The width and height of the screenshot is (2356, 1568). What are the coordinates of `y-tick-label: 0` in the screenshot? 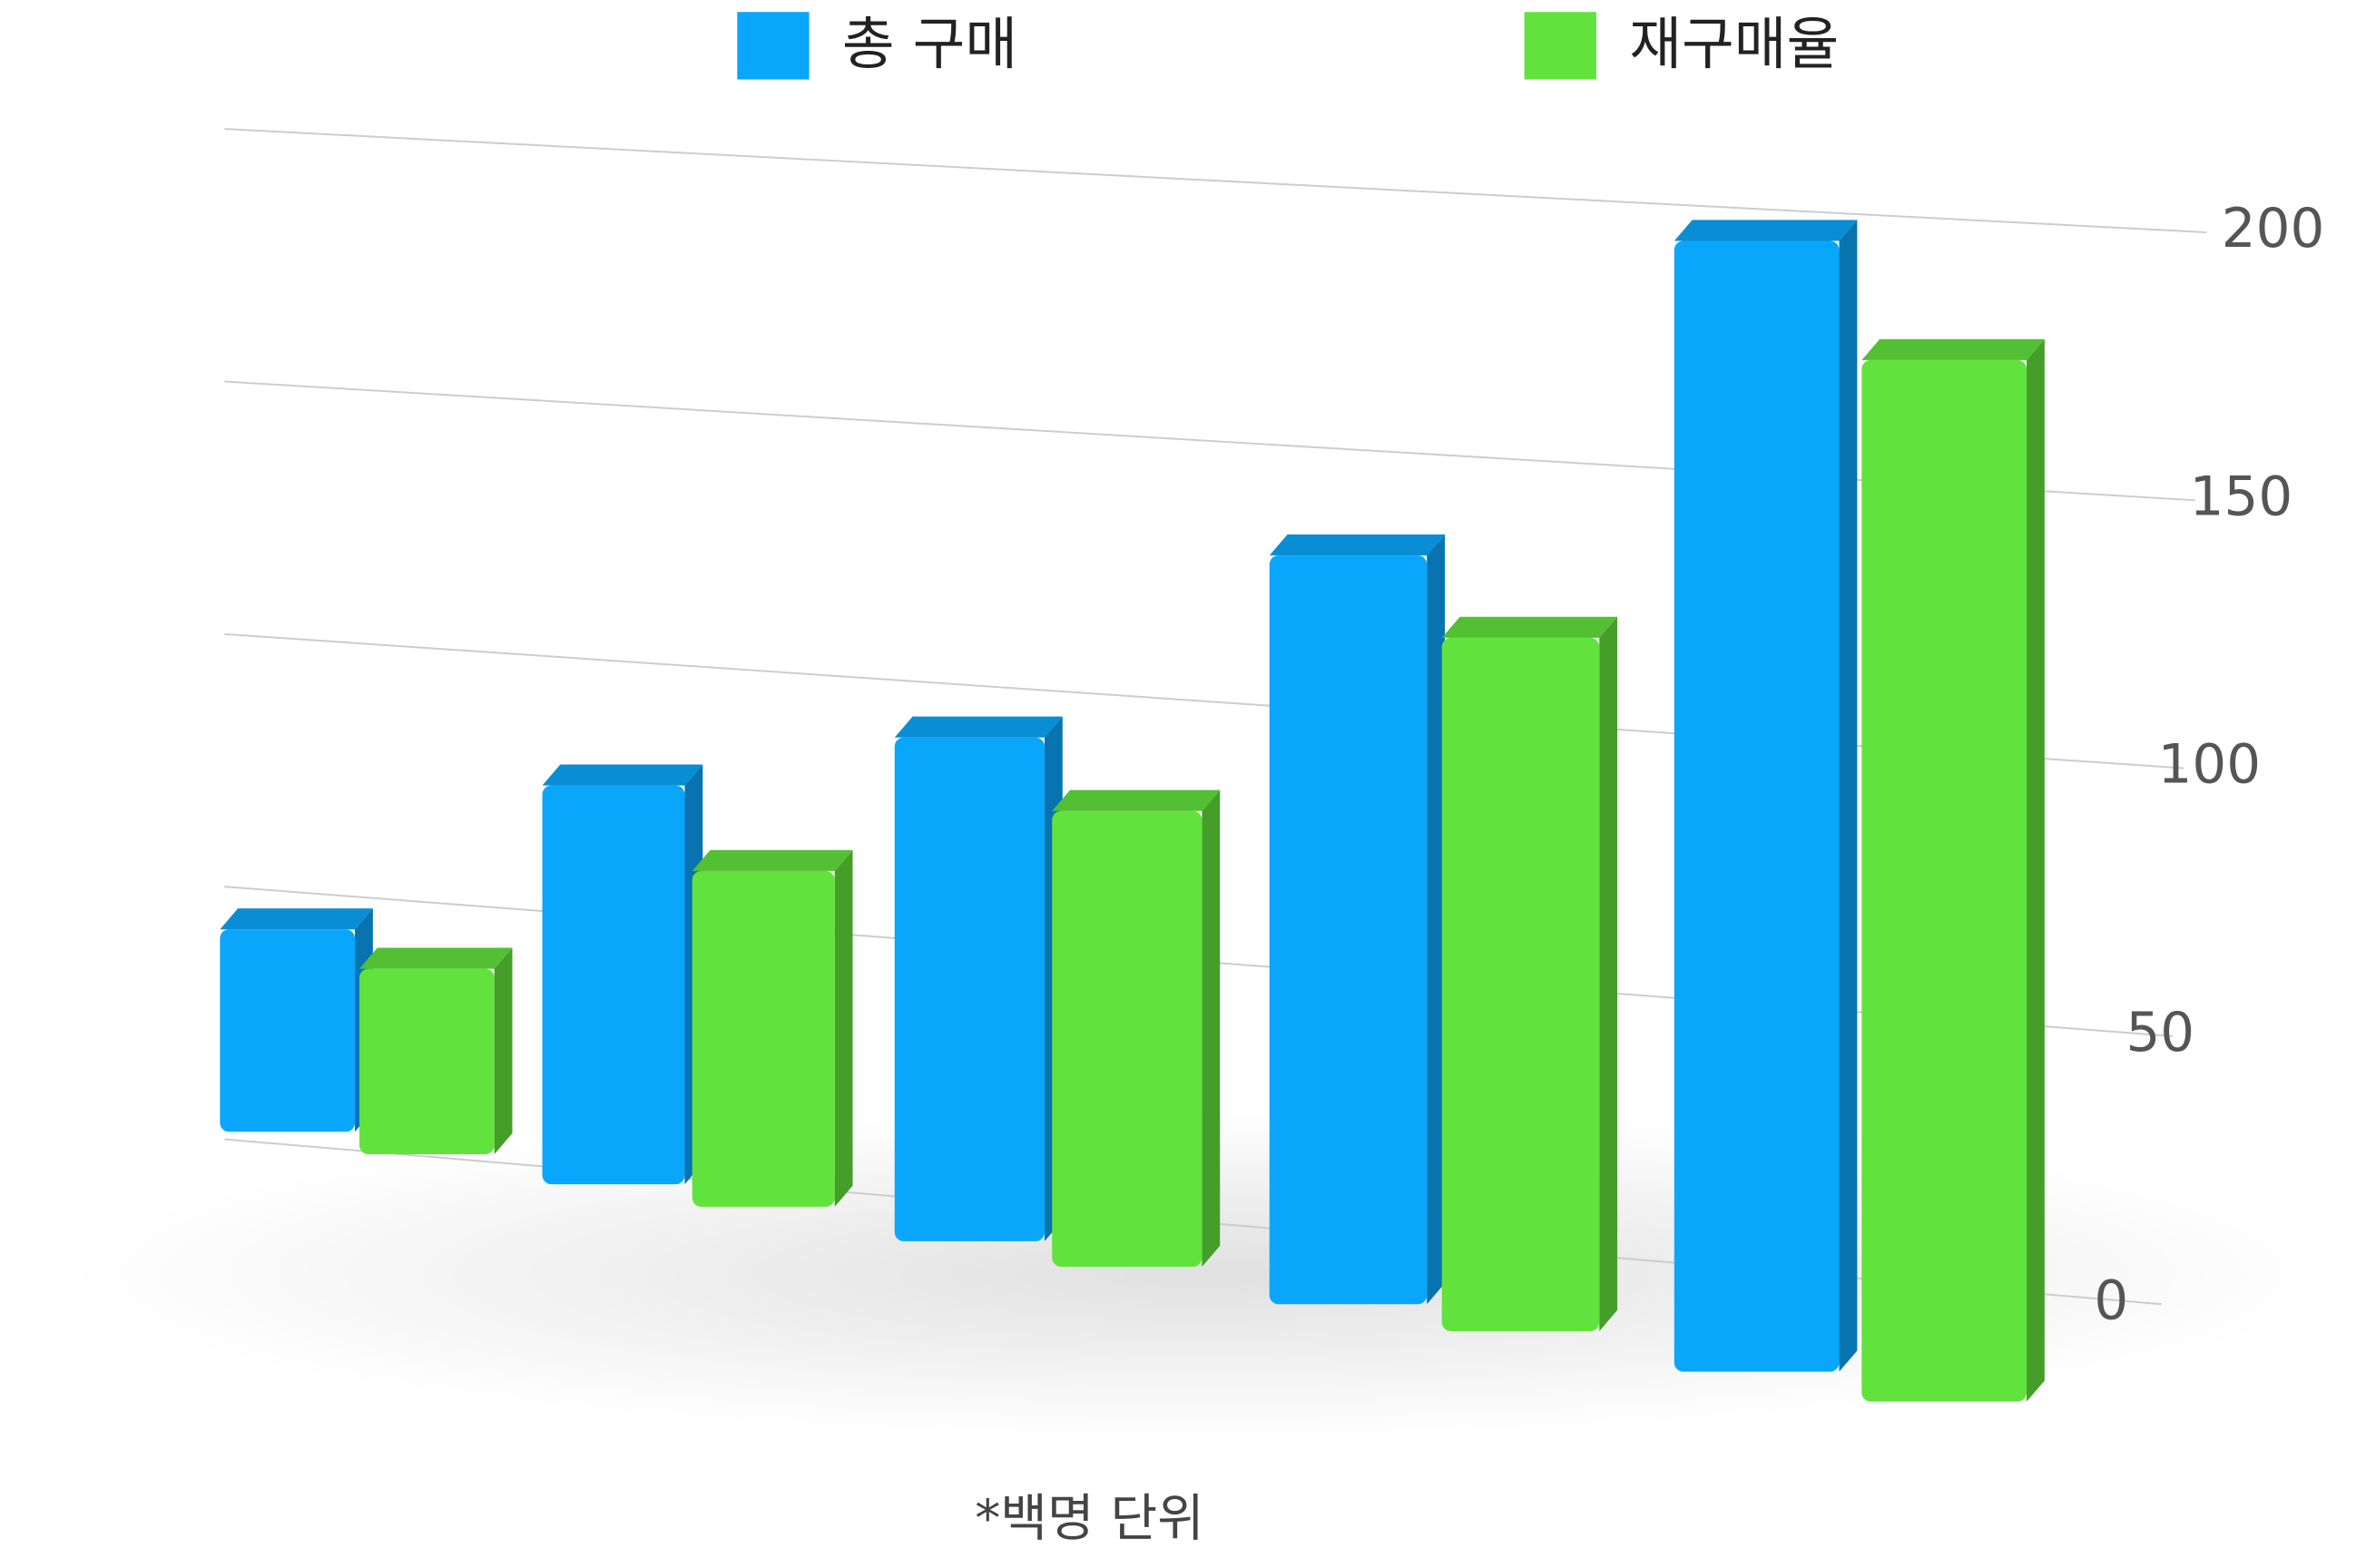 It's located at (2111, 1300).